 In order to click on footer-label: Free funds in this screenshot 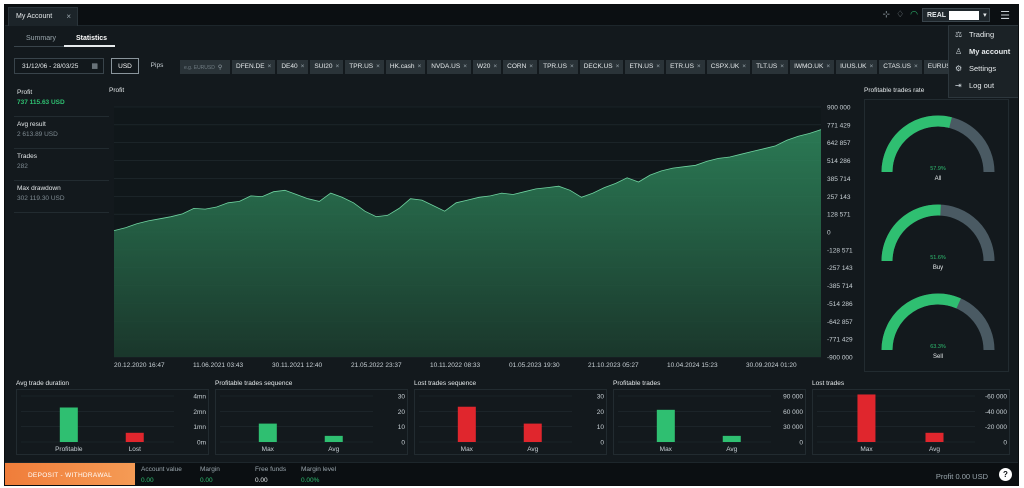, I will do `click(271, 469)`.